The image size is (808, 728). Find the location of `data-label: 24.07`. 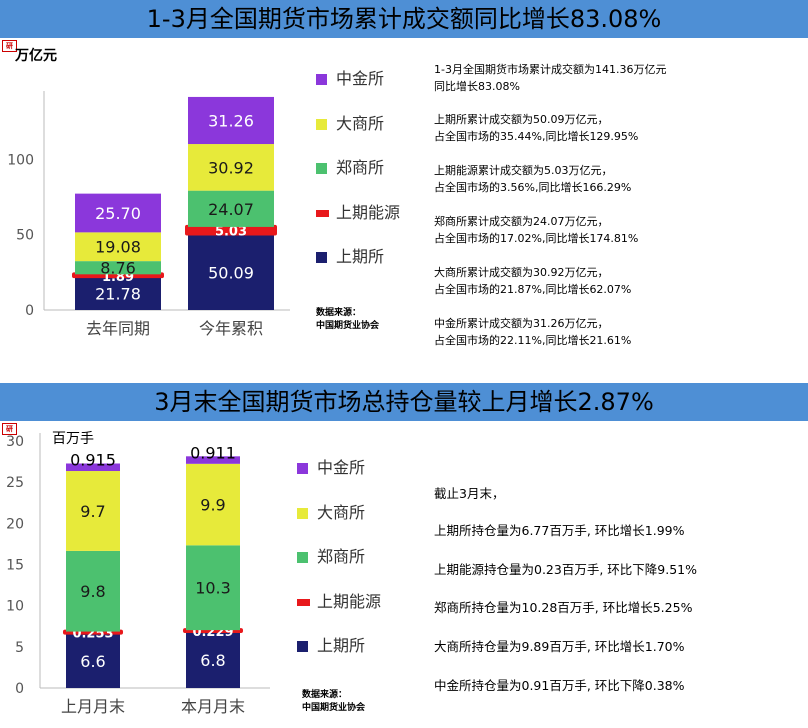

data-label: 24.07 is located at coordinates (231, 209).